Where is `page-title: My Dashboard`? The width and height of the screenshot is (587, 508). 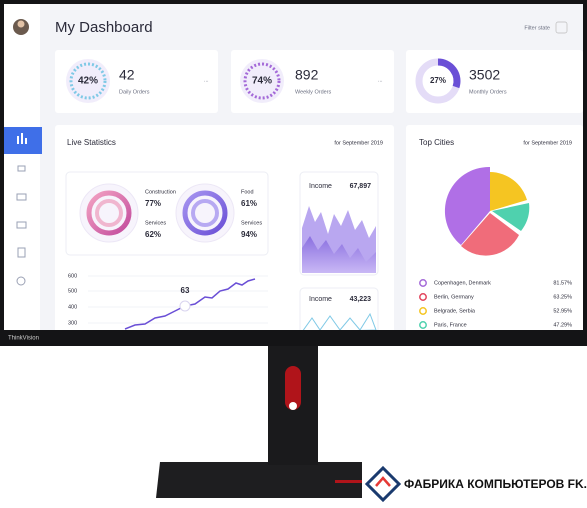
page-title: My Dashboard is located at coordinates (104, 27).